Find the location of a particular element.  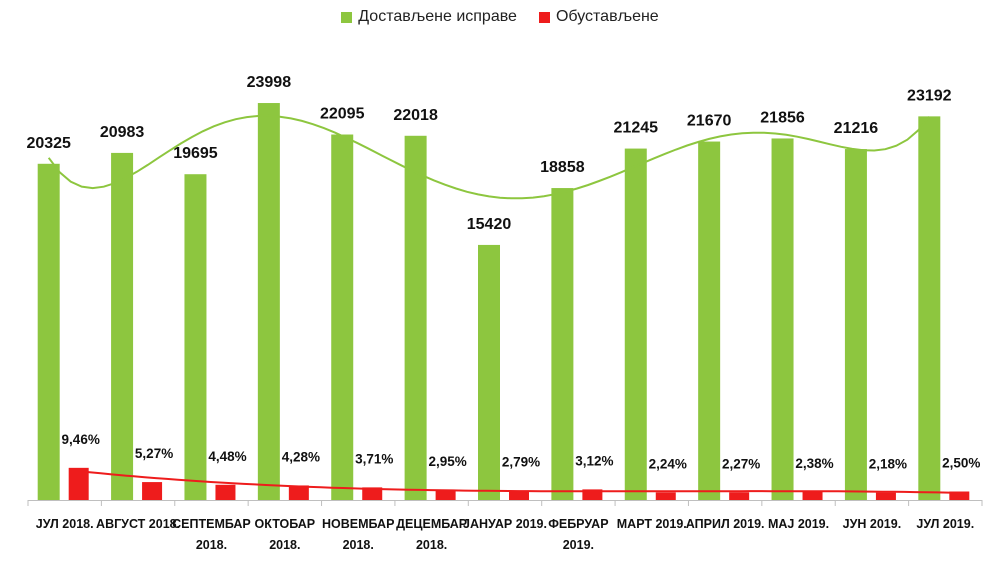

data-label-suspended: 3,71% is located at coordinates (374, 458).